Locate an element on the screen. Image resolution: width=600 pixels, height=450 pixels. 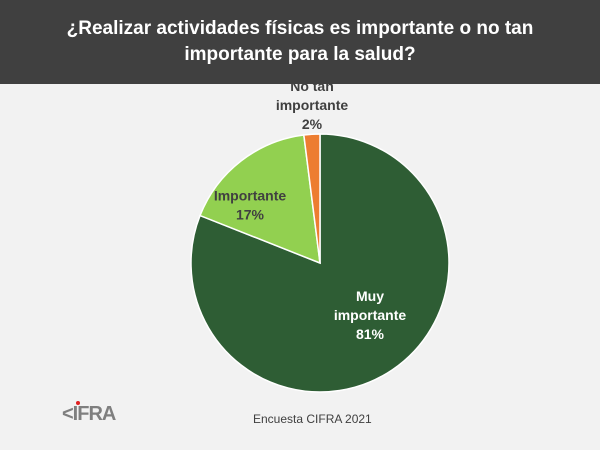
data-label: No tan importante 2% is located at coordinates (312, 105).